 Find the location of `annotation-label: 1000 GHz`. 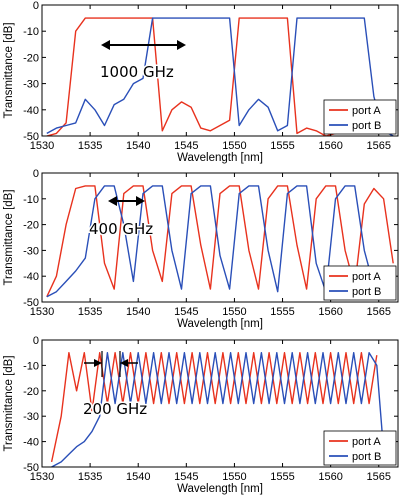

annotation-label: 1000 GHz is located at coordinates (137, 72).